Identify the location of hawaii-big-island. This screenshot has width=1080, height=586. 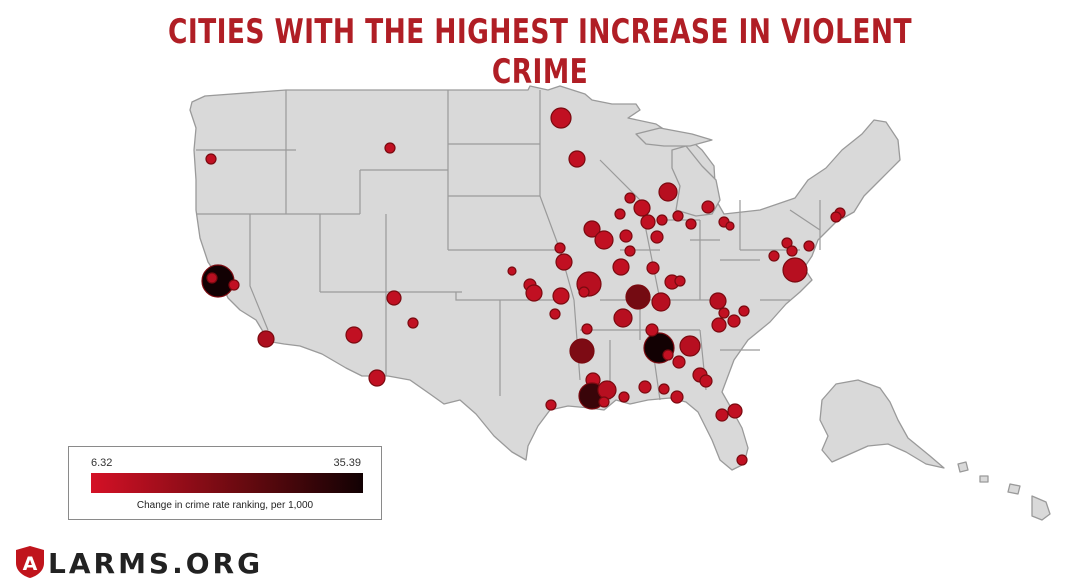
(1041, 508).